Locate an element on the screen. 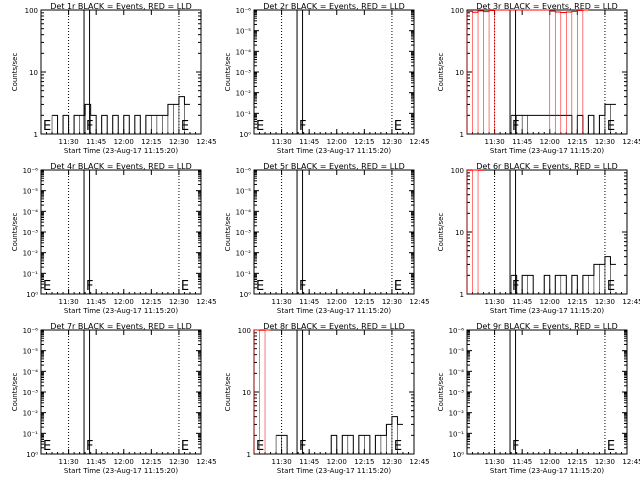 The height and width of the screenshot is (480, 640). series-lld-line is located at coordinates (528, 11).